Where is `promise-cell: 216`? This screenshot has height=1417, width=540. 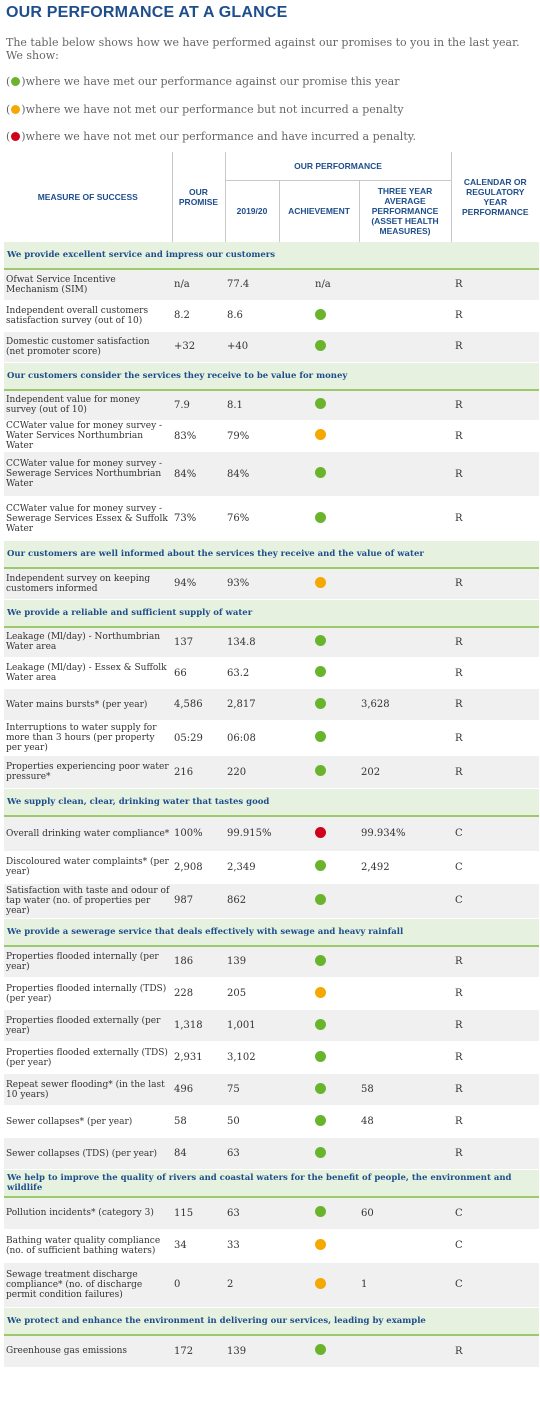
promise-cell: 216 is located at coordinates (198, 772).